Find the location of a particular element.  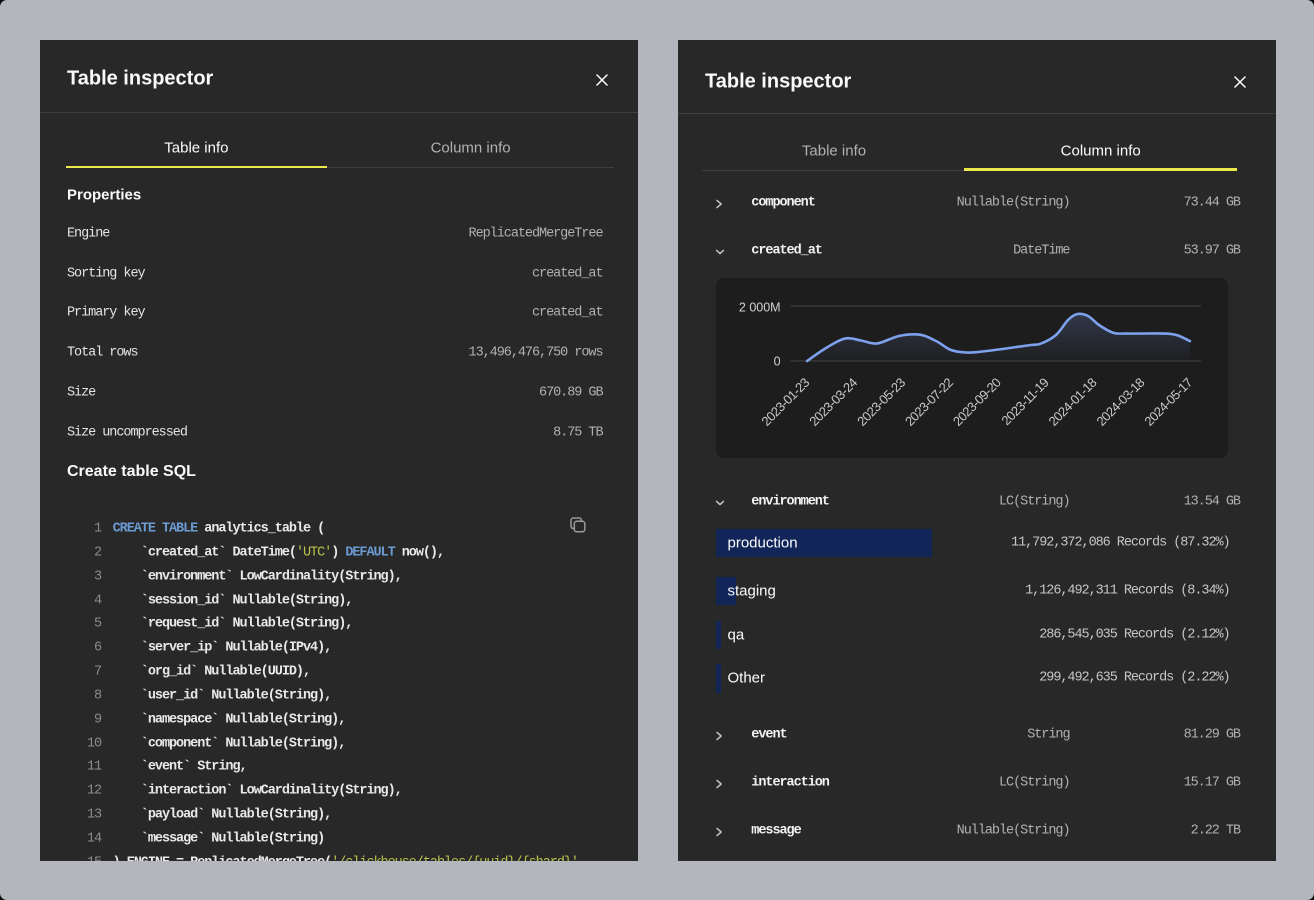

svg-text: 2023-05-23 is located at coordinates (881, 402).